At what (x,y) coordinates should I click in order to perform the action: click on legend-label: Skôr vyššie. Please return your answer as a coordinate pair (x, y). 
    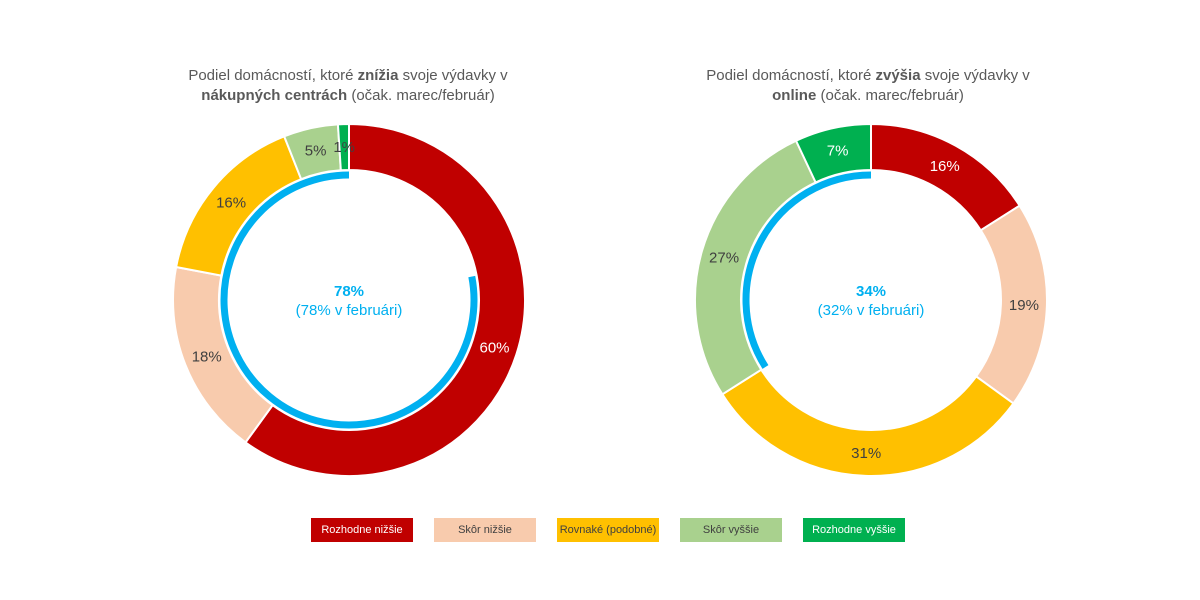
    Looking at the image, I should click on (731, 530).